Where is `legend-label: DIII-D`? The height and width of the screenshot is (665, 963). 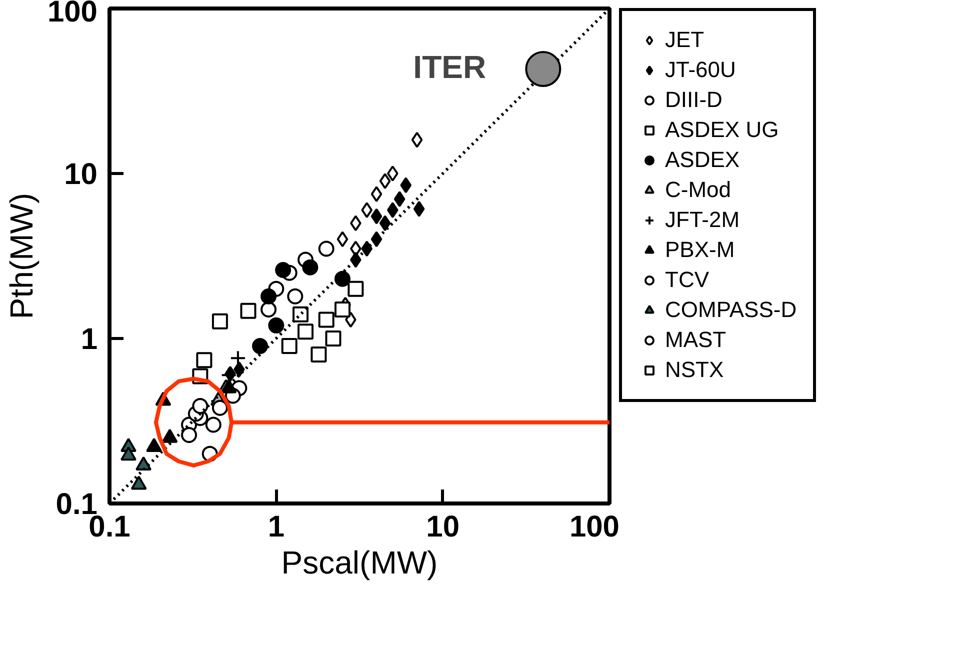
legend-label: DIII-D is located at coordinates (693, 100).